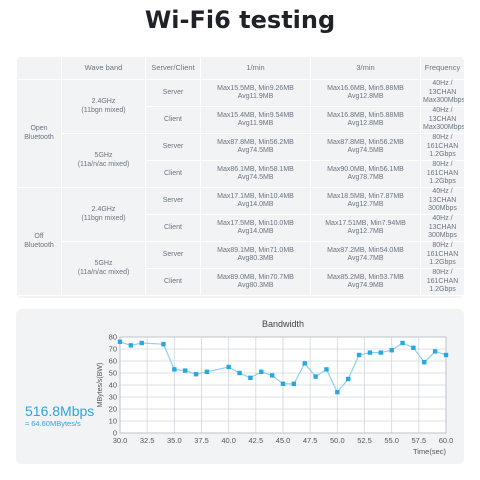 The height and width of the screenshot is (480, 480). Describe the element at coordinates (113, 397) in the screenshot. I see `y-tick-label: 30` at that location.